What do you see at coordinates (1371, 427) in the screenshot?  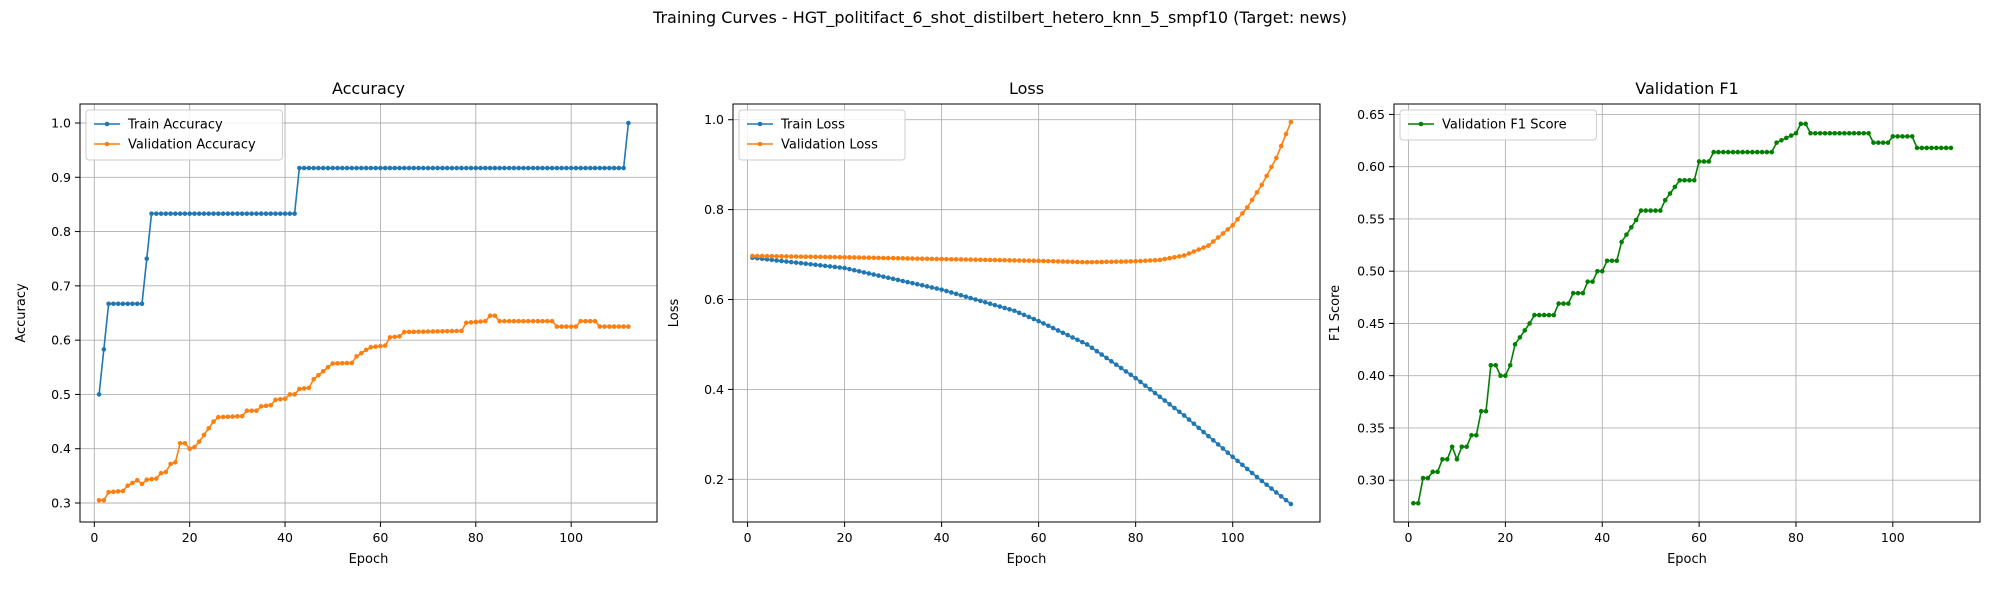 I see `y-tick-label: 0.35` at bounding box center [1371, 427].